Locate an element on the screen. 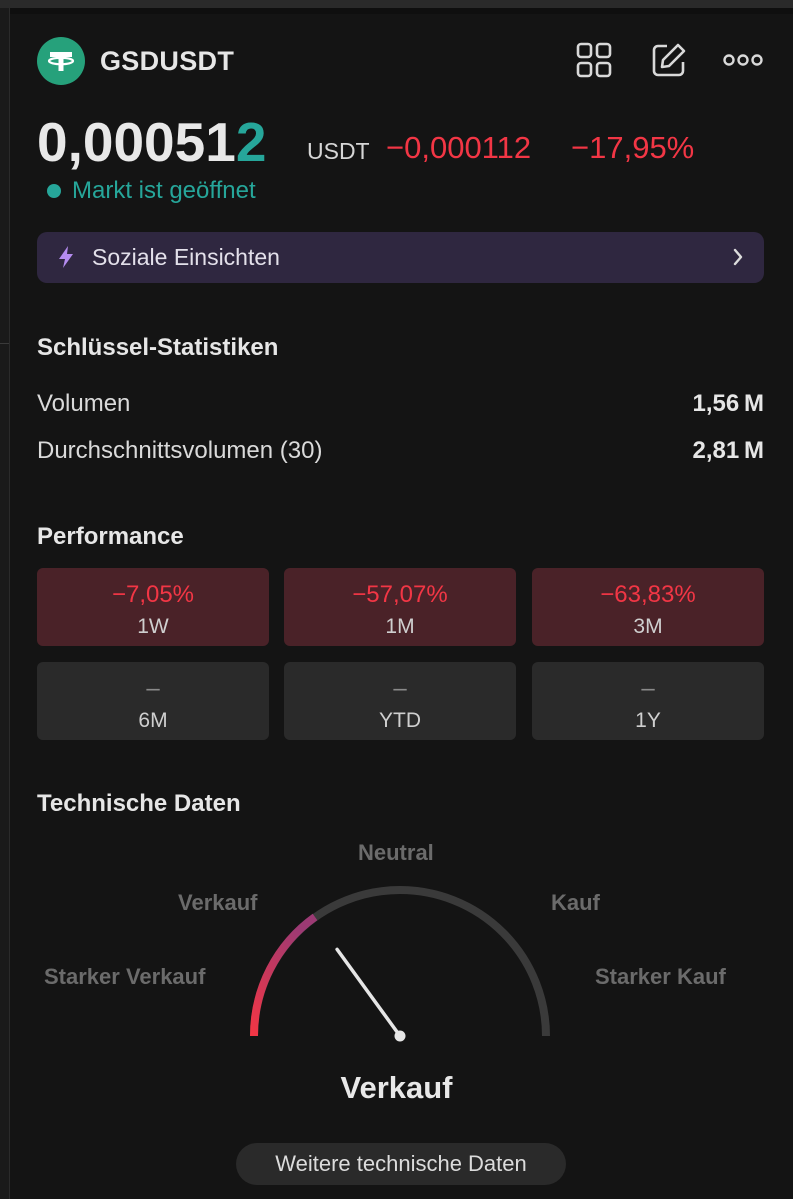 Image resolution: width=793 pixels, height=1199 pixels. technicals-title: Technische Daten is located at coordinates (139, 803).